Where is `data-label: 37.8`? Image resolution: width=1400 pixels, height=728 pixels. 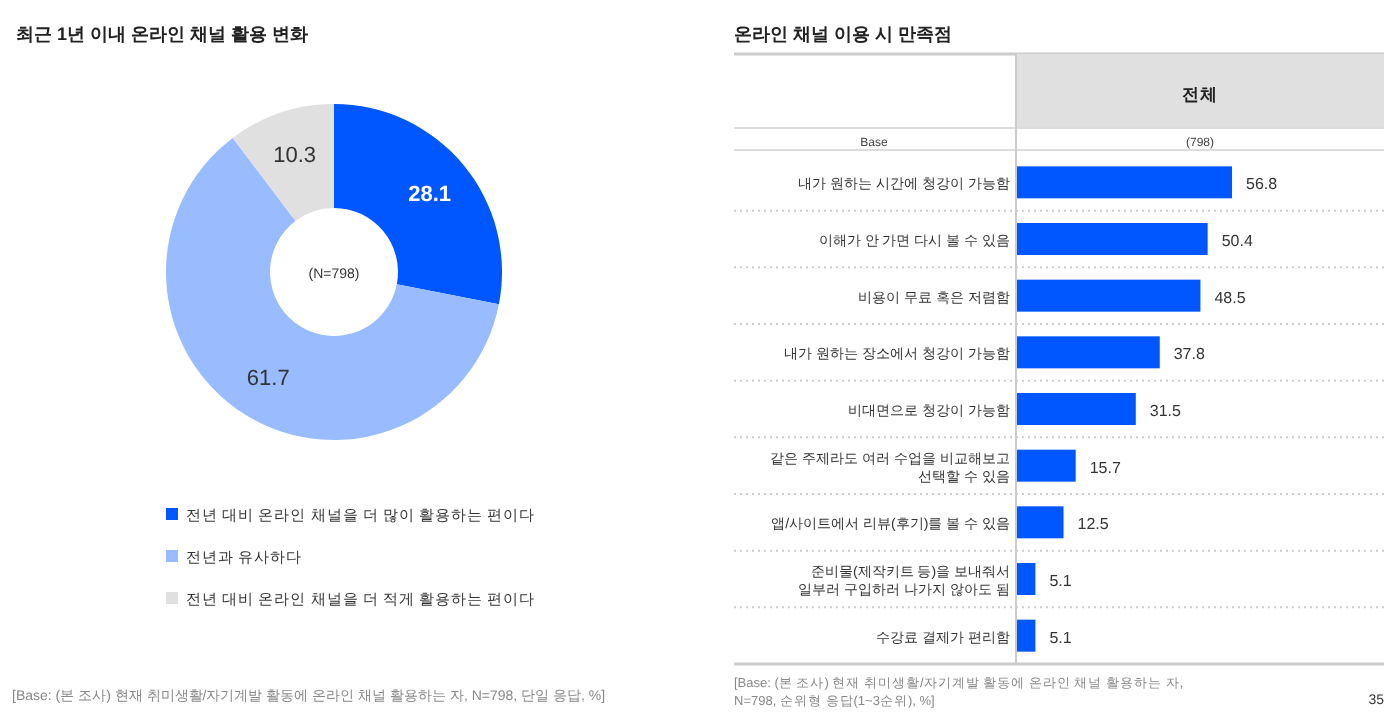 data-label: 37.8 is located at coordinates (1189, 354).